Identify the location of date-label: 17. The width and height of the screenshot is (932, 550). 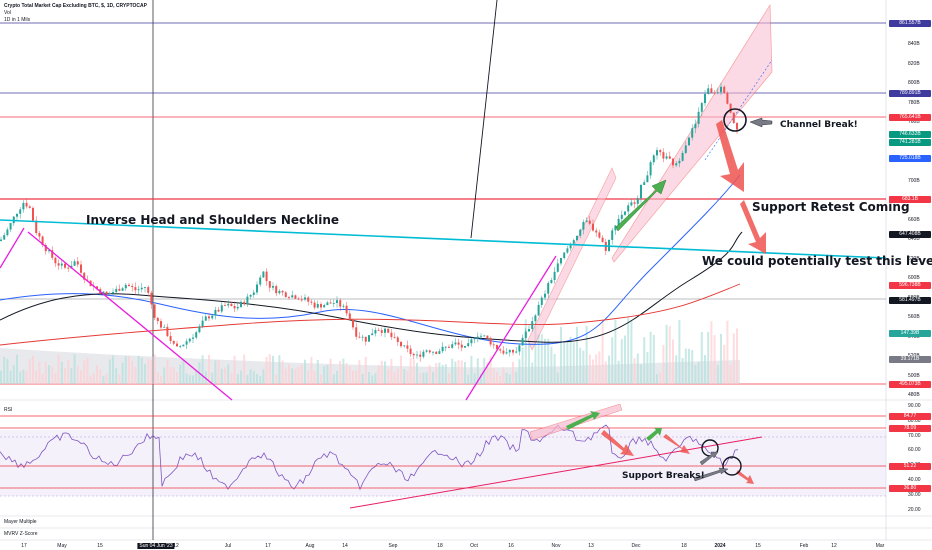
(268, 546).